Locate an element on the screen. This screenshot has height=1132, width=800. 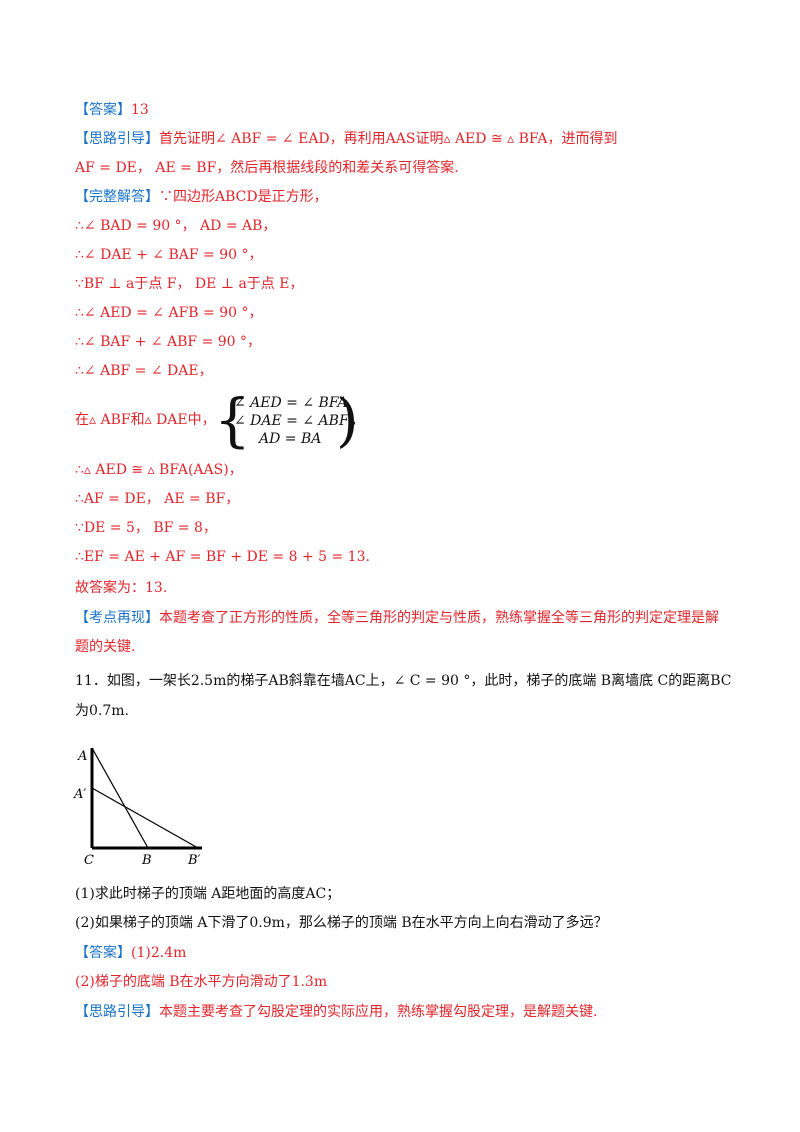
answer-line-2: 【答案】(1)2.4m is located at coordinates (130, 953).